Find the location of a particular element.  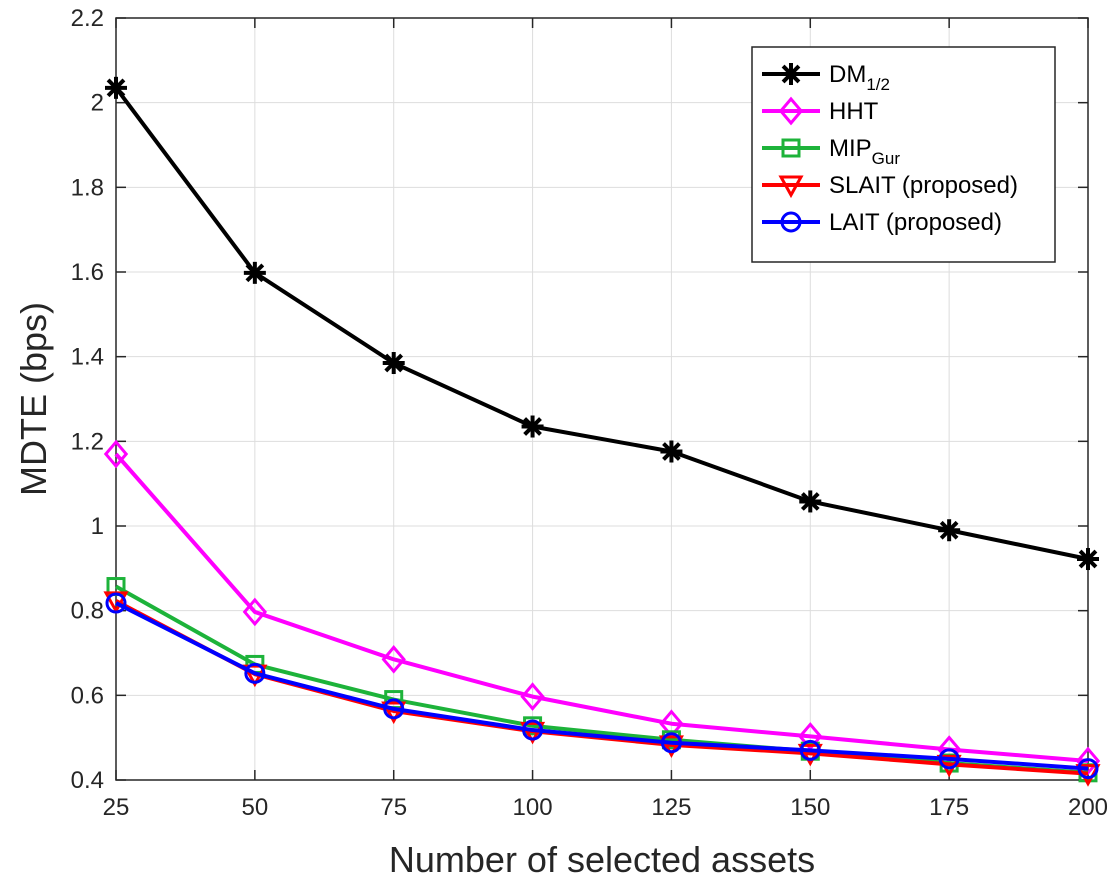

legend-label-name: HHT is located at coordinates (854, 111).